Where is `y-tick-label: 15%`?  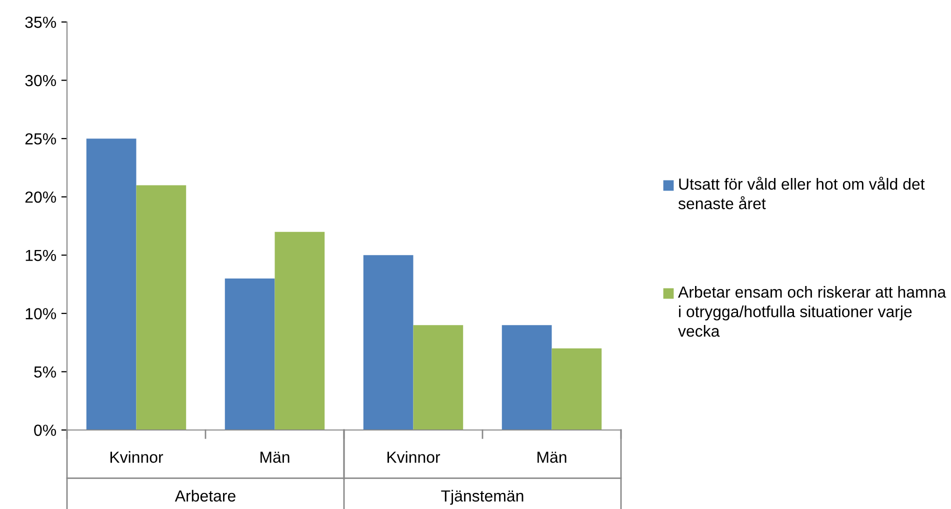 y-tick-label: 15% is located at coordinates (41, 256).